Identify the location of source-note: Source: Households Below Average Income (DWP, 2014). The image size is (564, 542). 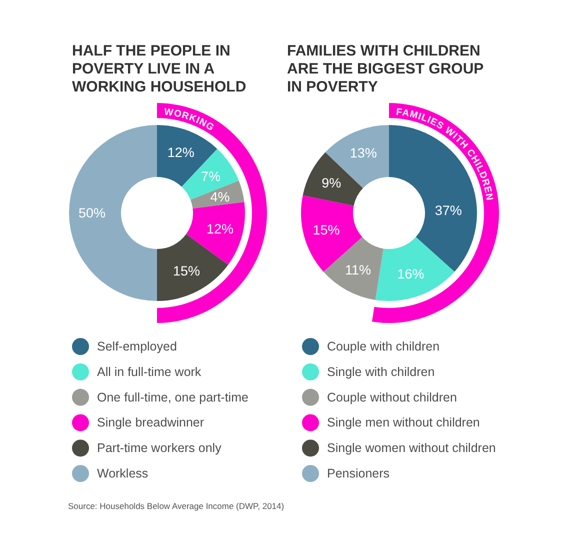
(176, 506).